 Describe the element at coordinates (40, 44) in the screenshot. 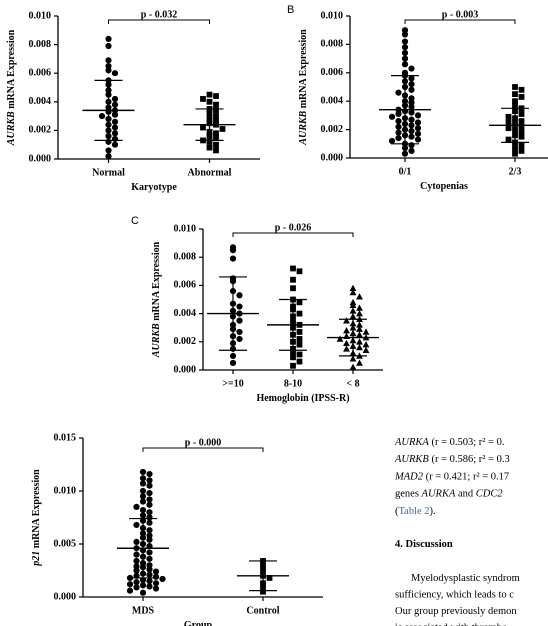

I see `y-tick-label: 0.008` at that location.